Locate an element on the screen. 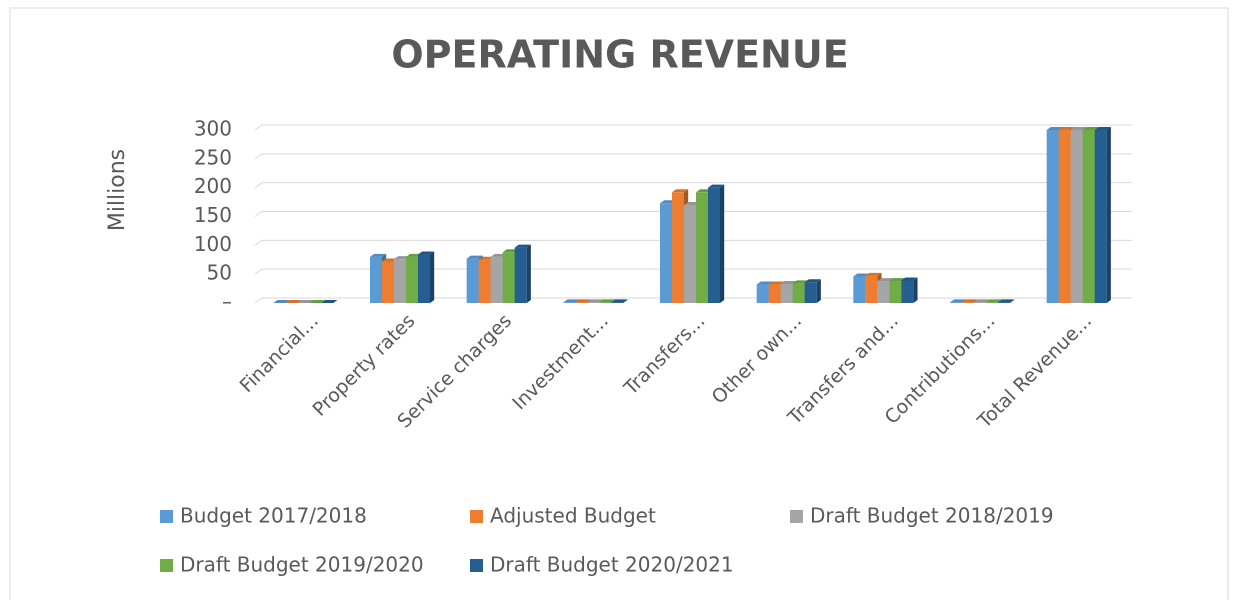 The width and height of the screenshot is (1234, 604). legend-label: Draft Budget 2018/2019 is located at coordinates (932, 516).